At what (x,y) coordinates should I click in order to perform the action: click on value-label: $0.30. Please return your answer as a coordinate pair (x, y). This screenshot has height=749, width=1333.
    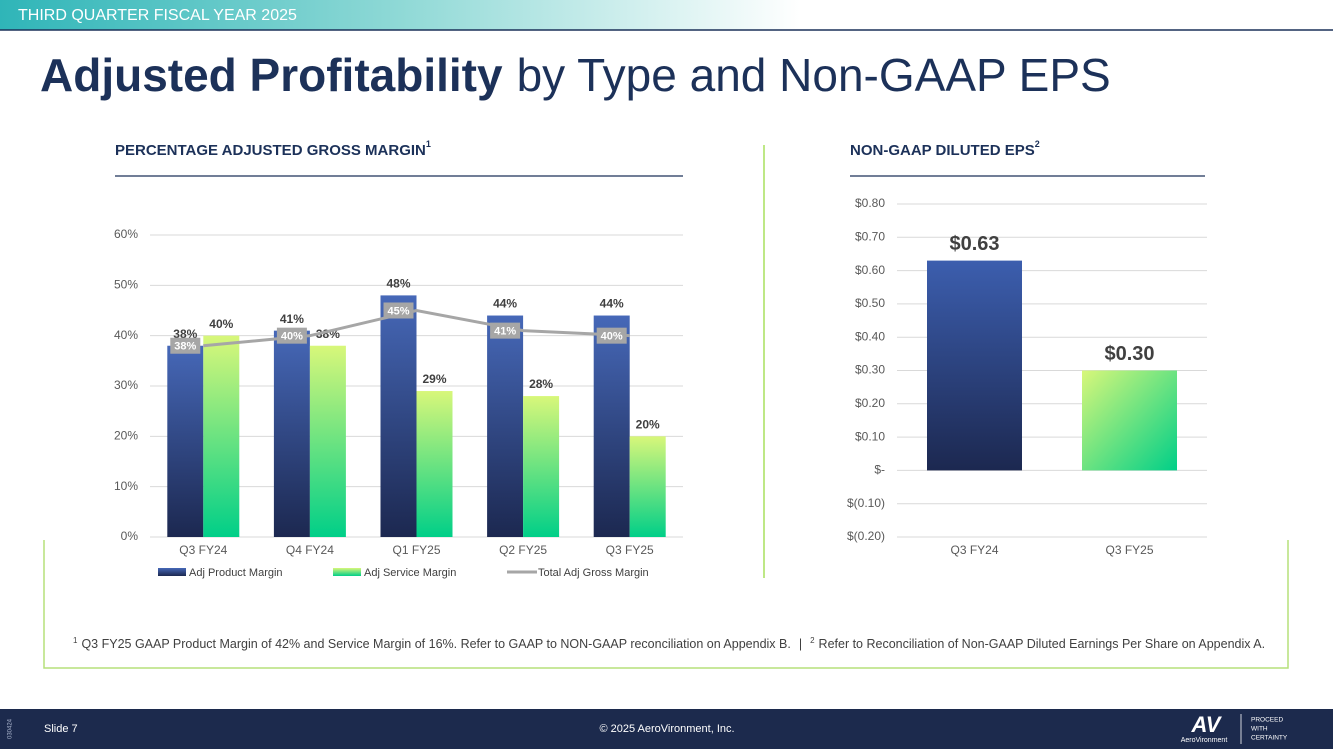
    Looking at the image, I should click on (1129, 354).